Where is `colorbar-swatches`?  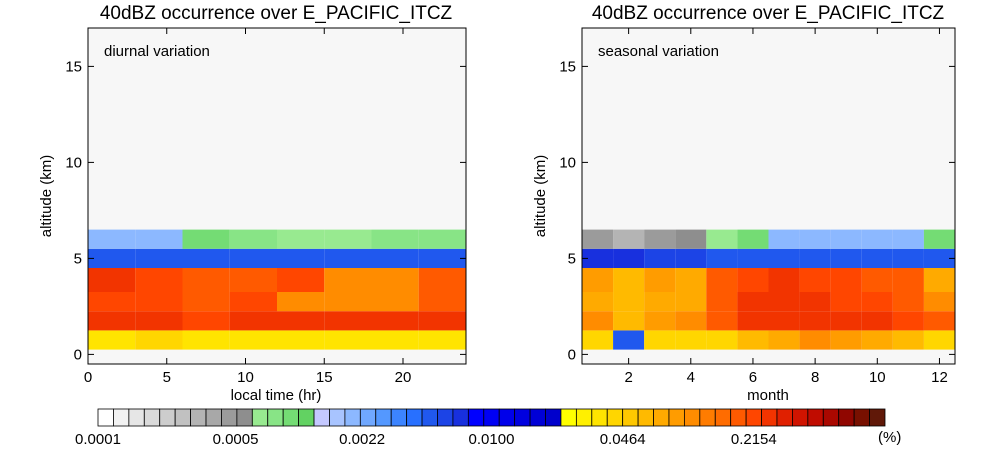 colorbar-swatches is located at coordinates (491, 417).